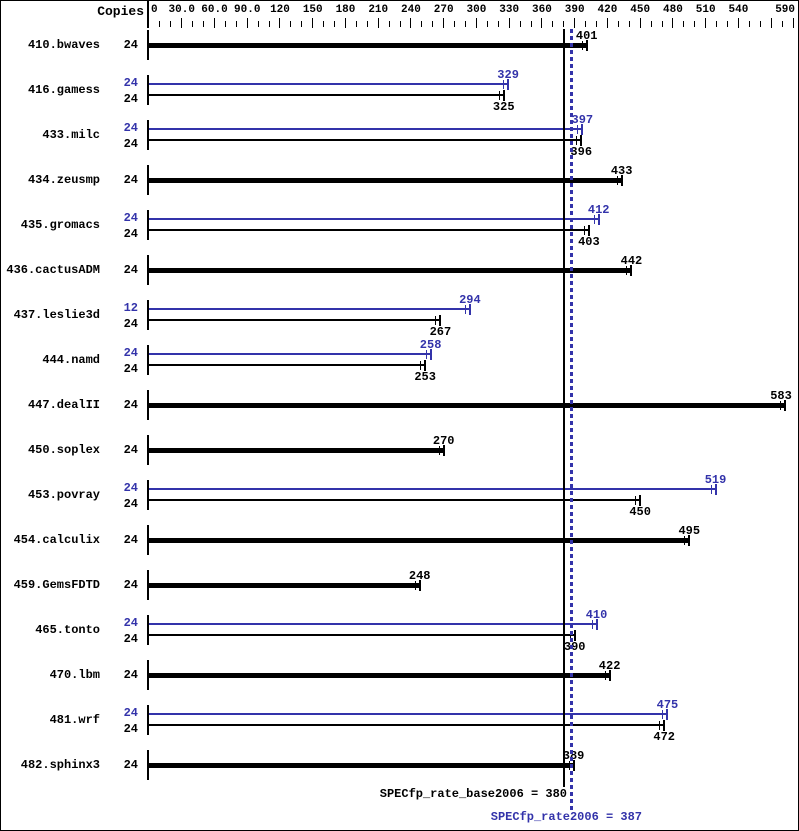 The width and height of the screenshot is (799, 831). I want to click on result-value-label: 389, so click(573, 756).